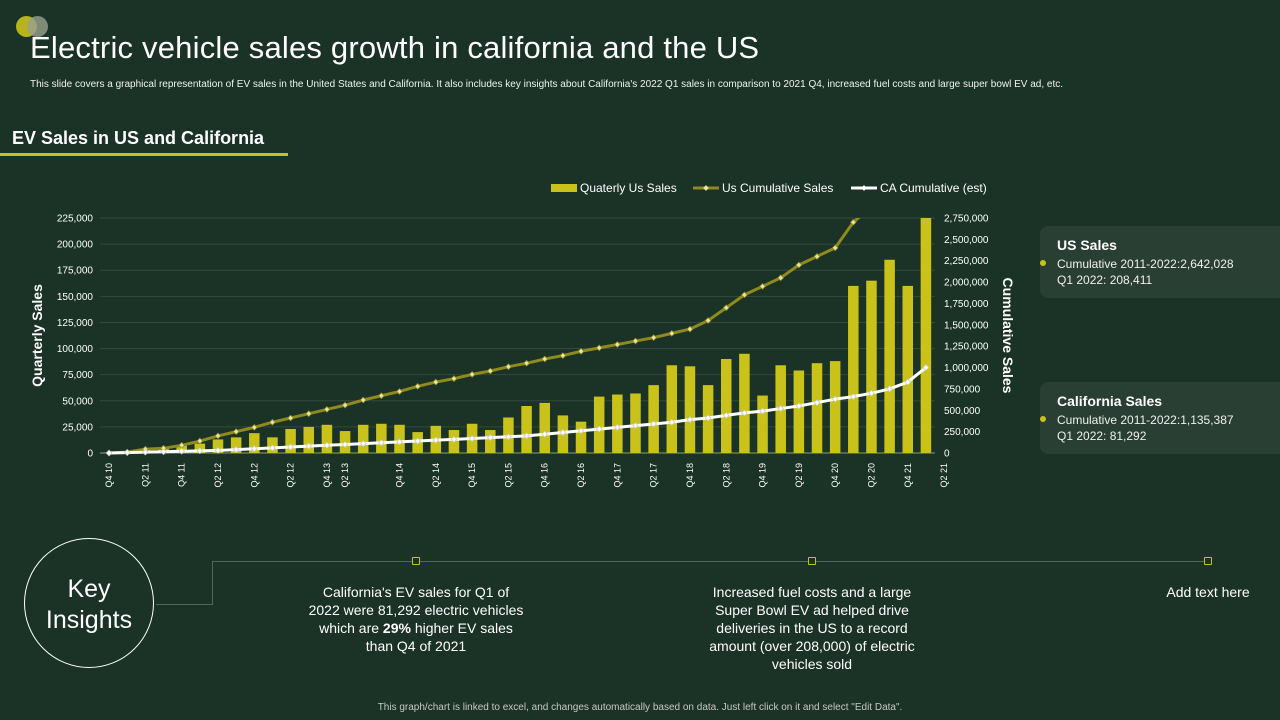 The width and height of the screenshot is (1280, 720). What do you see at coordinates (77, 401) in the screenshot?
I see `y-tick-label: 50,000` at bounding box center [77, 401].